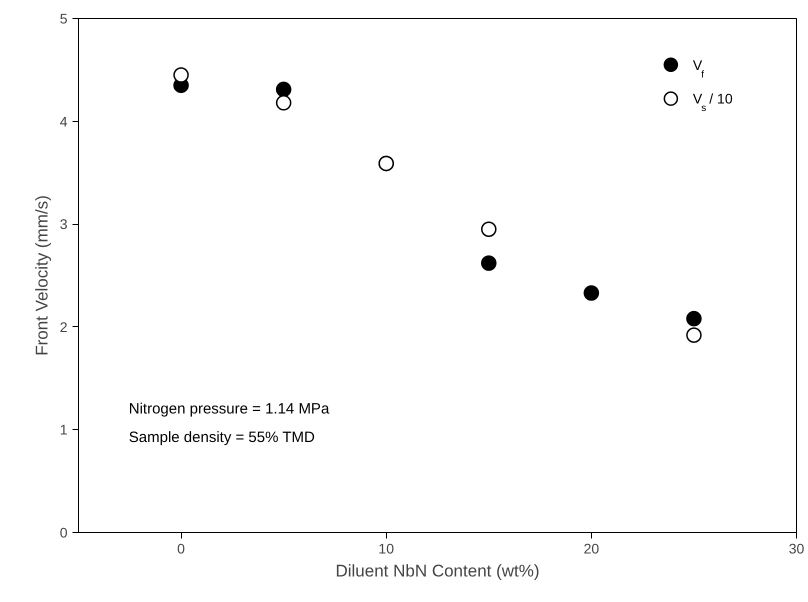 This screenshot has height=602, width=808. Describe the element at coordinates (64, 121) in the screenshot. I see `y-tick-label: 4` at that location.